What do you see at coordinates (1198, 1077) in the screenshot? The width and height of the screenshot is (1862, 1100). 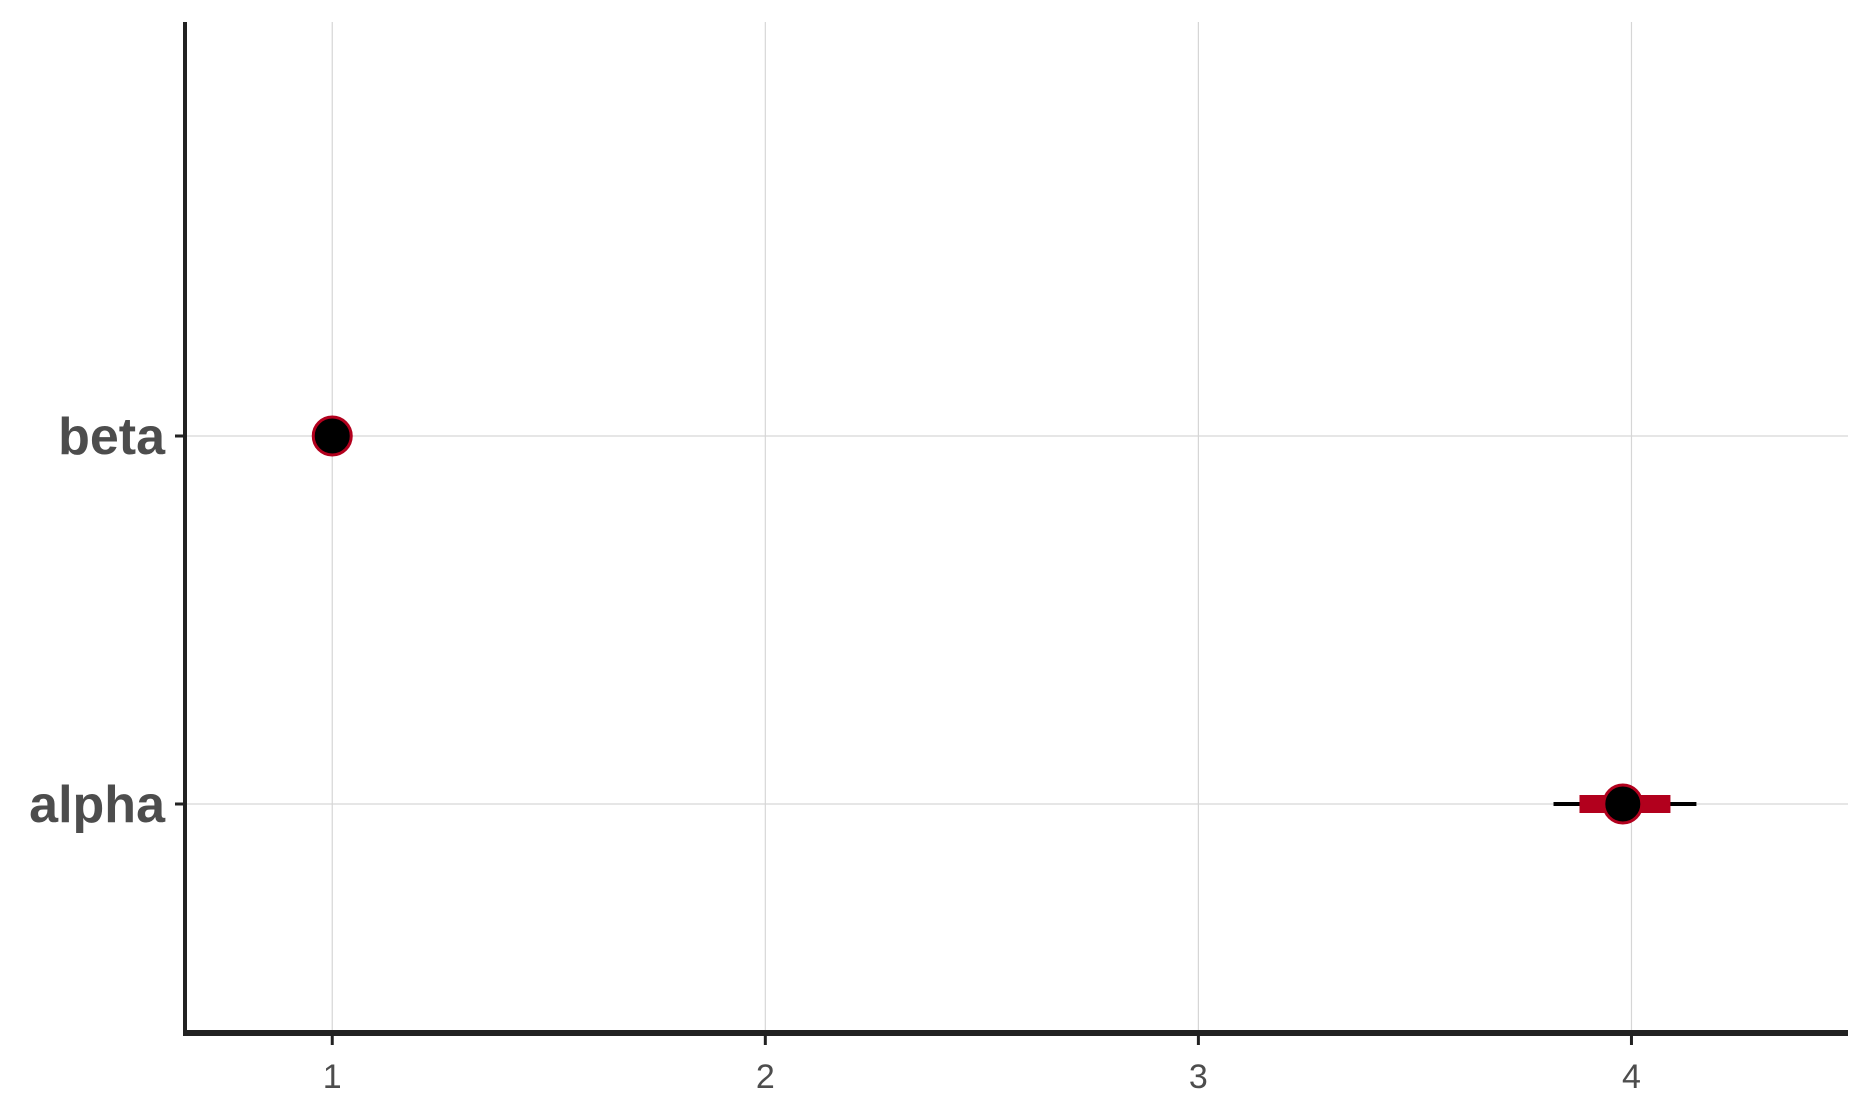 I see `x-tick-label-3: 3` at bounding box center [1198, 1077].